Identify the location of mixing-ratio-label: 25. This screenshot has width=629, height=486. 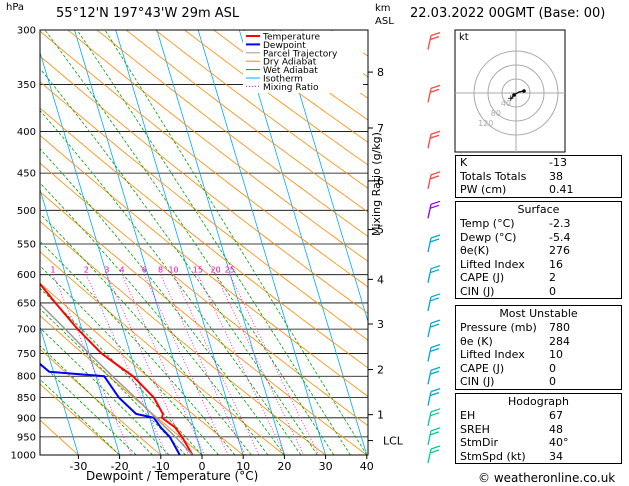
(230, 270).